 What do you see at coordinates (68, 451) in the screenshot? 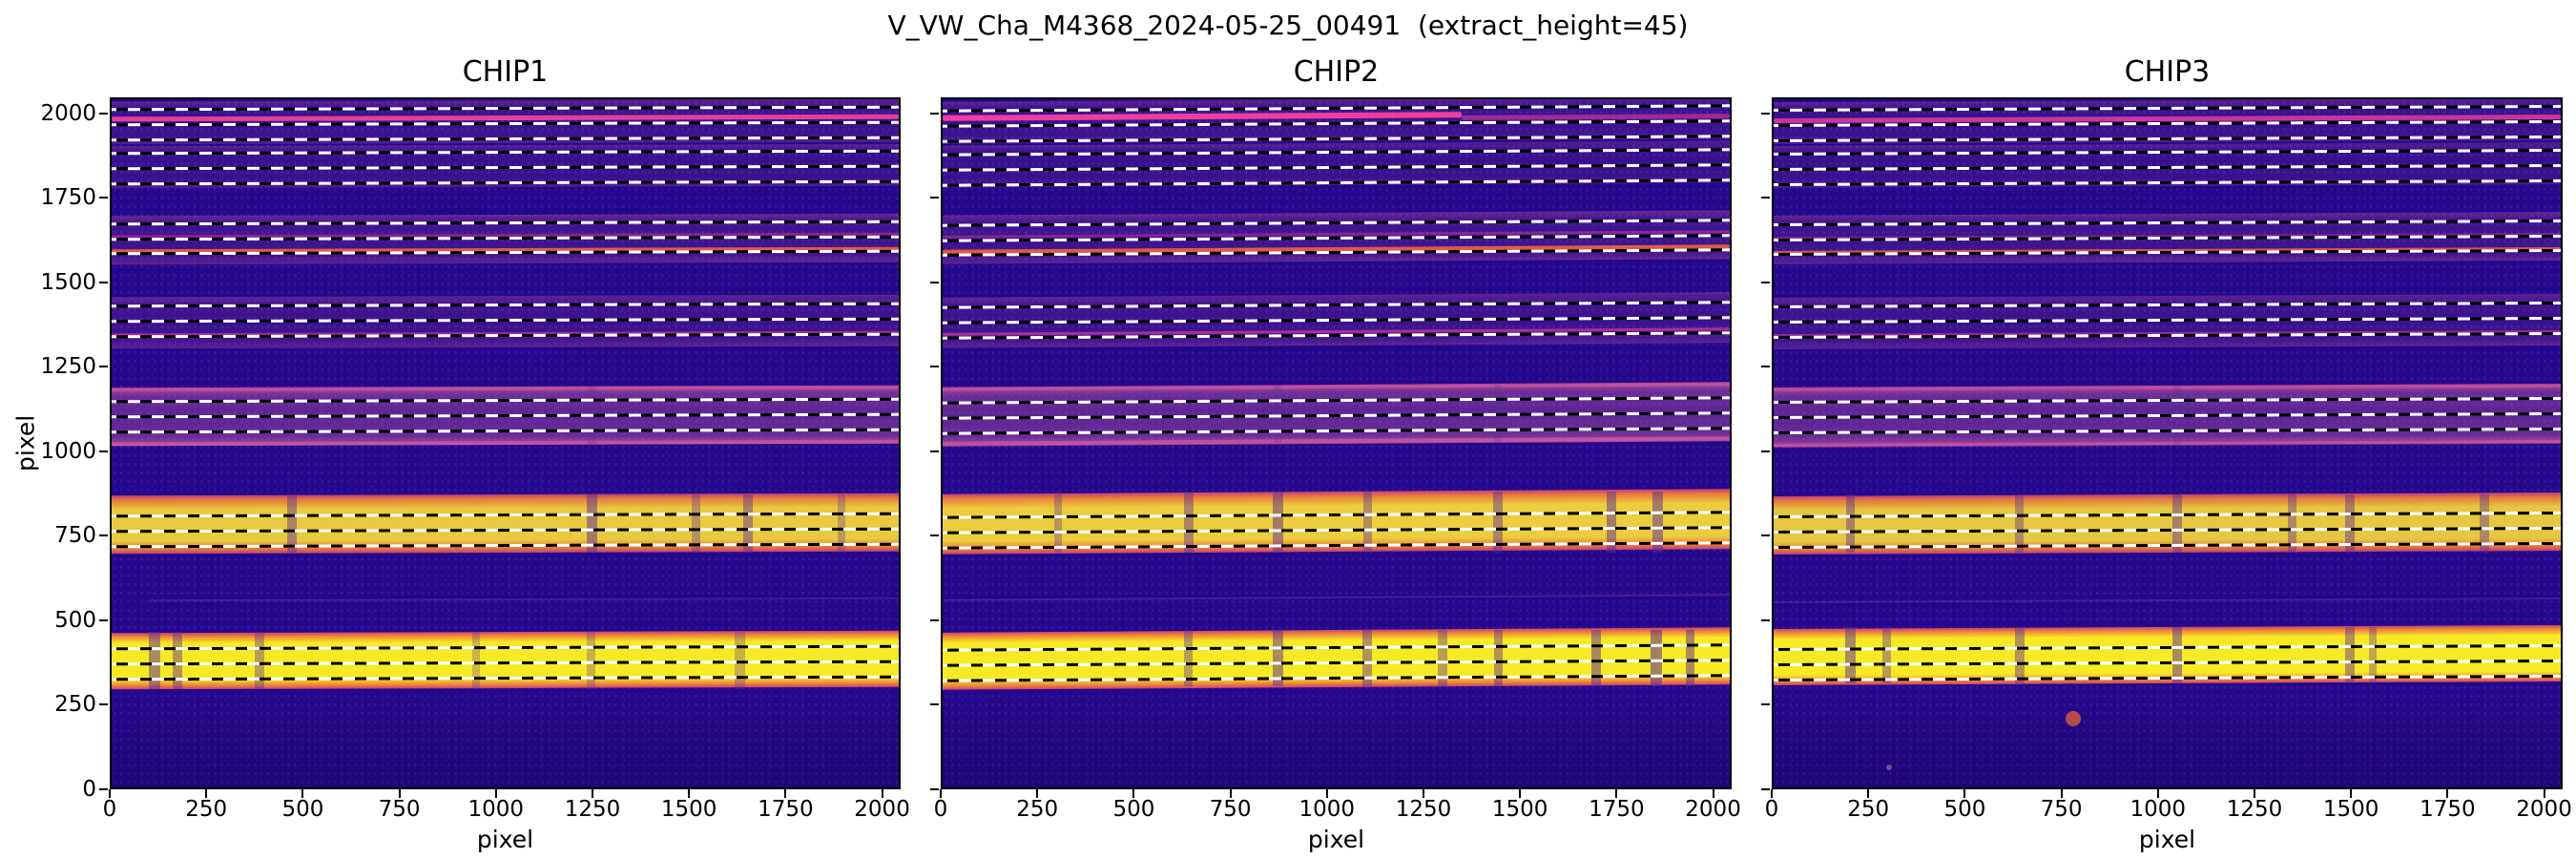
I see `y-tick-label: 1000` at bounding box center [68, 451].